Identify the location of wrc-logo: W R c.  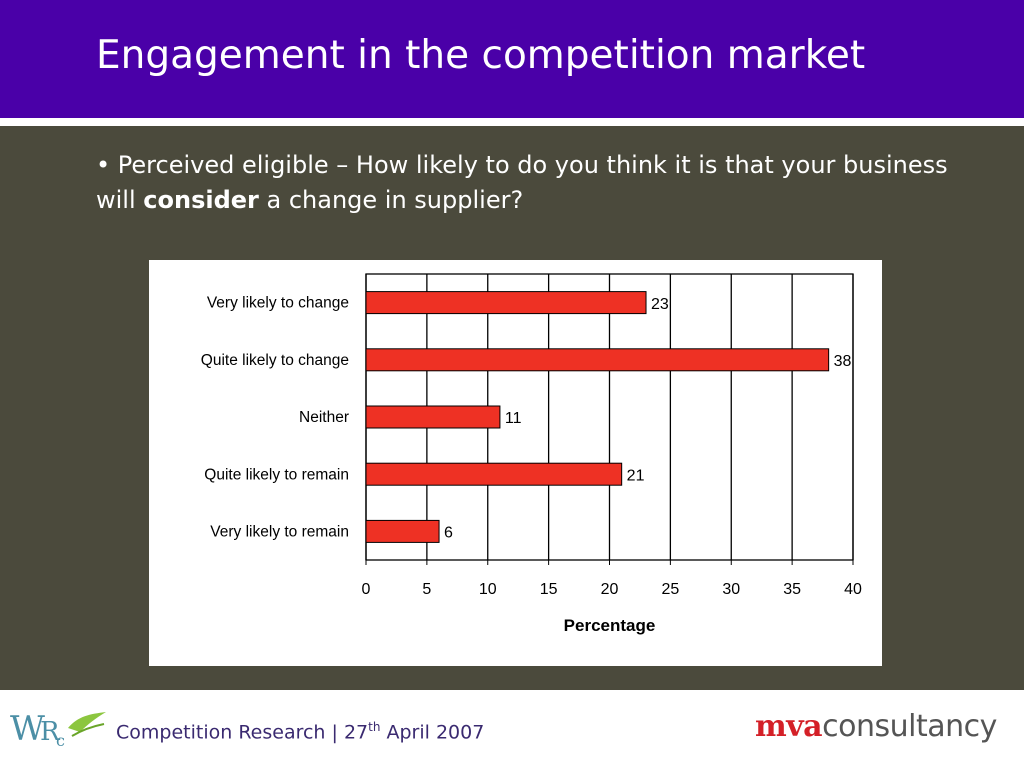
(58, 729).